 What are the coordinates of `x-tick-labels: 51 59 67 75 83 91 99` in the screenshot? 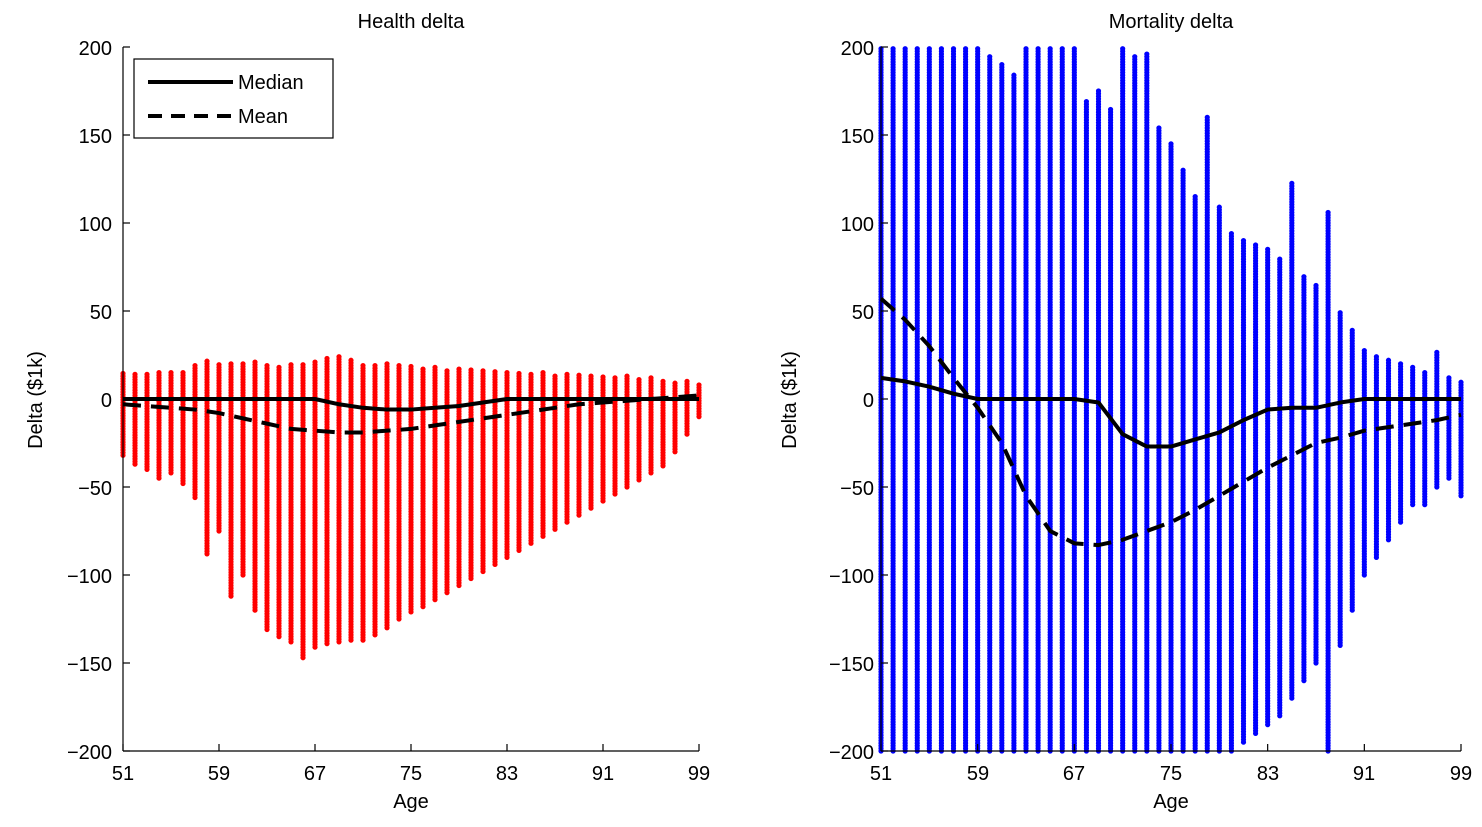 It's located at (411, 774).